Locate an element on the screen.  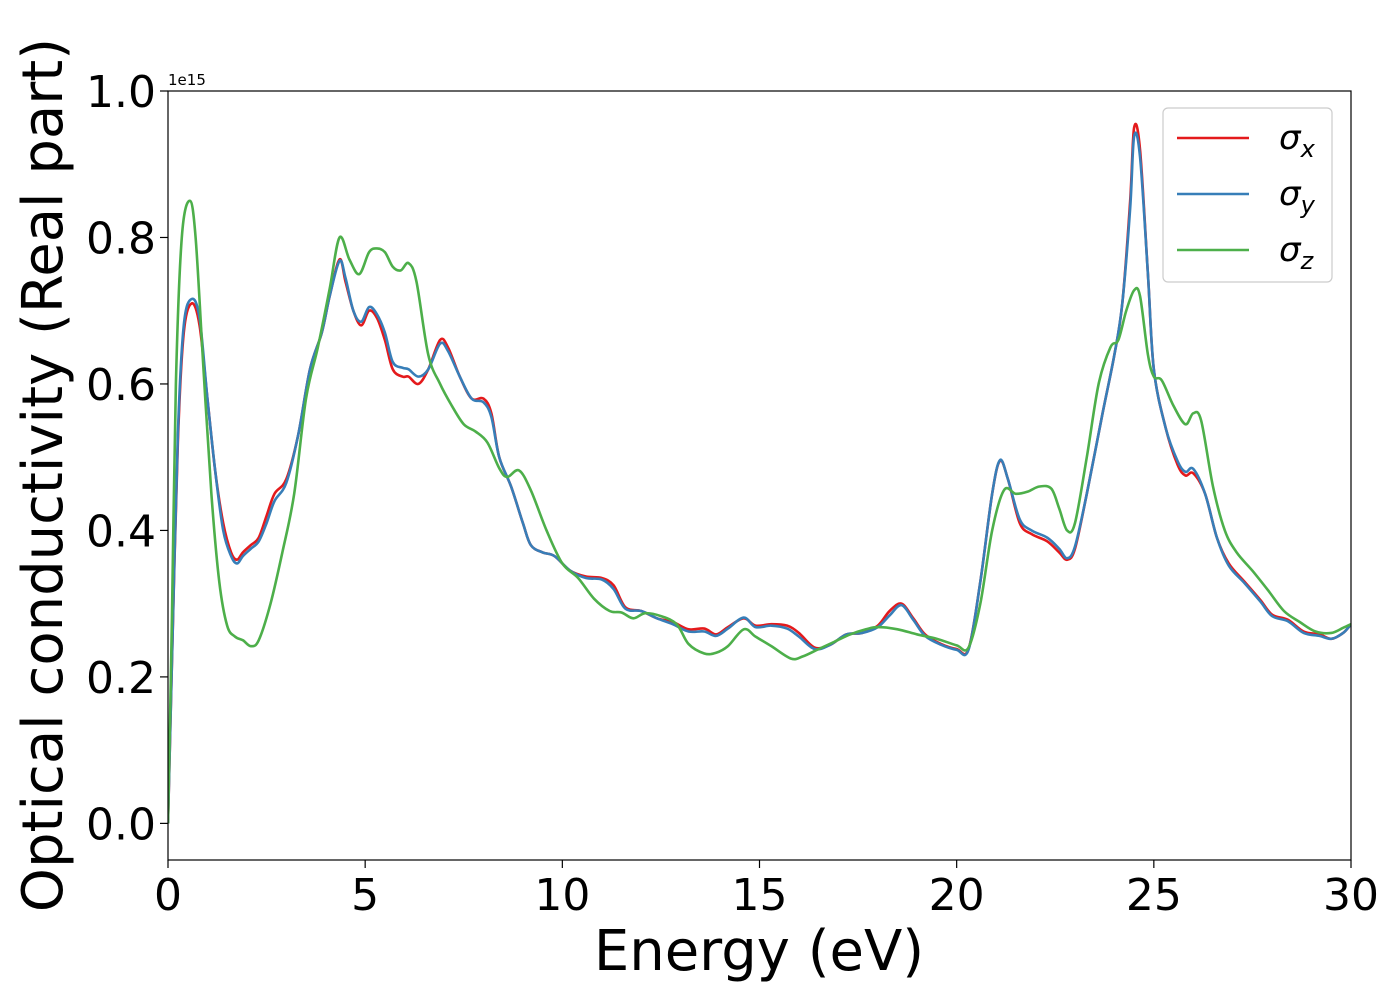
x-axis: 0 5 10 15 20 25 30 is located at coordinates (766, 890).